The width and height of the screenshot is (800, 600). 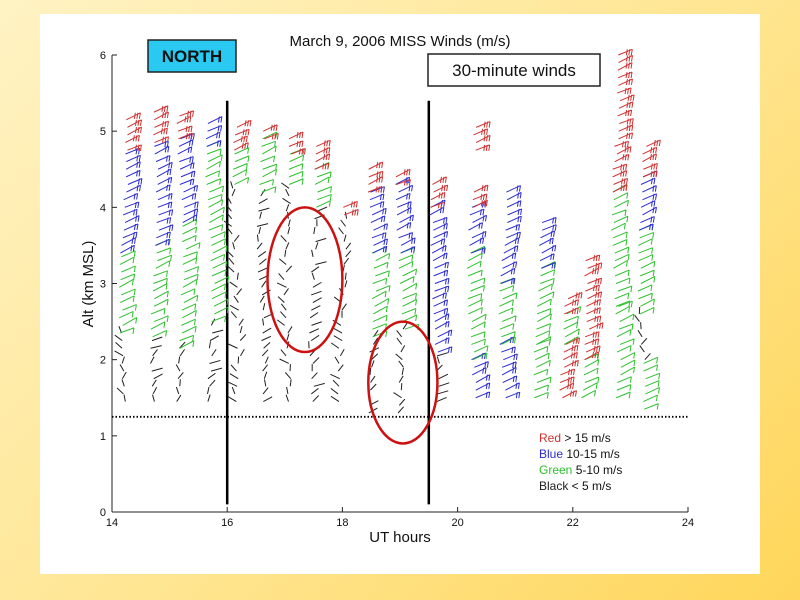 I want to click on x-tick-label: 22, so click(x=573, y=523).